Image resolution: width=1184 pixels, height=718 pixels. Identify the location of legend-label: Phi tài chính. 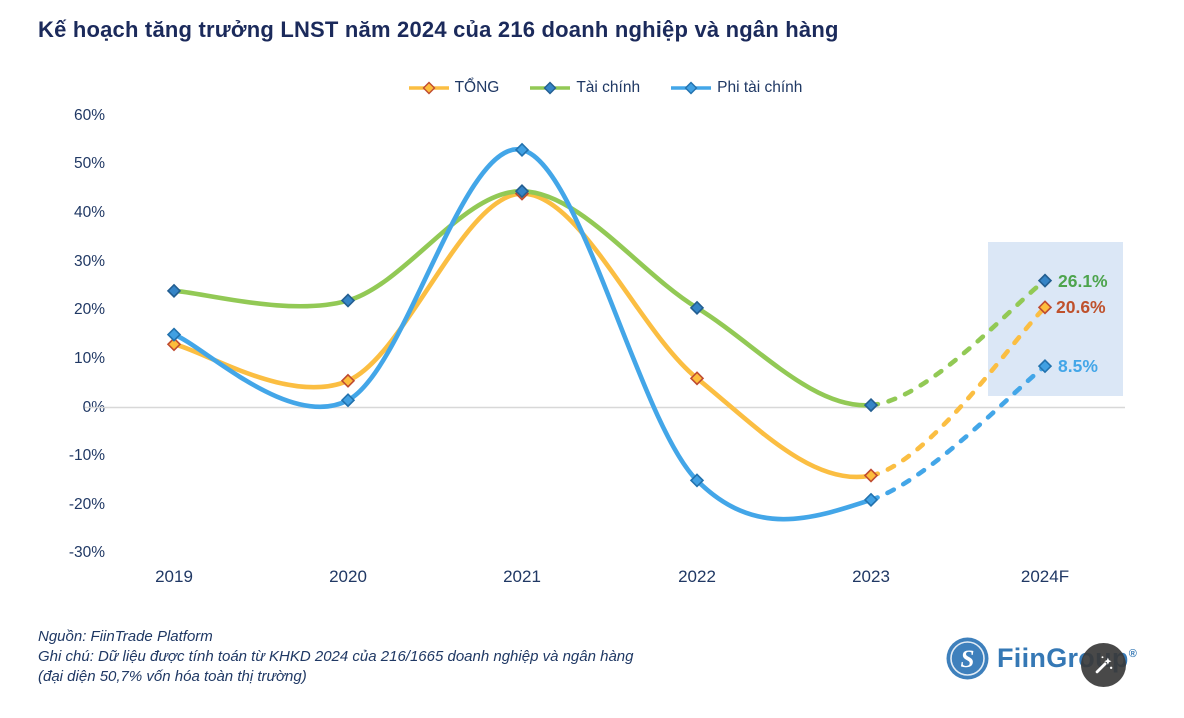
(760, 87).